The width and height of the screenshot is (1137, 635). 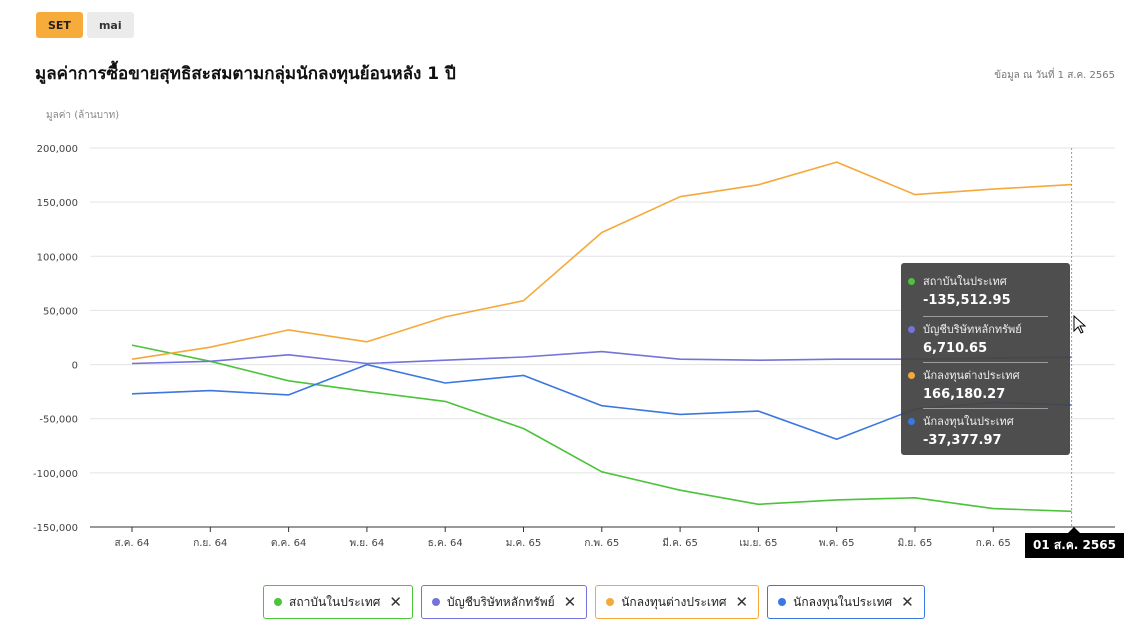 What do you see at coordinates (978, 385) in the screenshot?
I see `tooltip-item: นักลงทุนต่างประเทศ 166,180.27` at bounding box center [978, 385].